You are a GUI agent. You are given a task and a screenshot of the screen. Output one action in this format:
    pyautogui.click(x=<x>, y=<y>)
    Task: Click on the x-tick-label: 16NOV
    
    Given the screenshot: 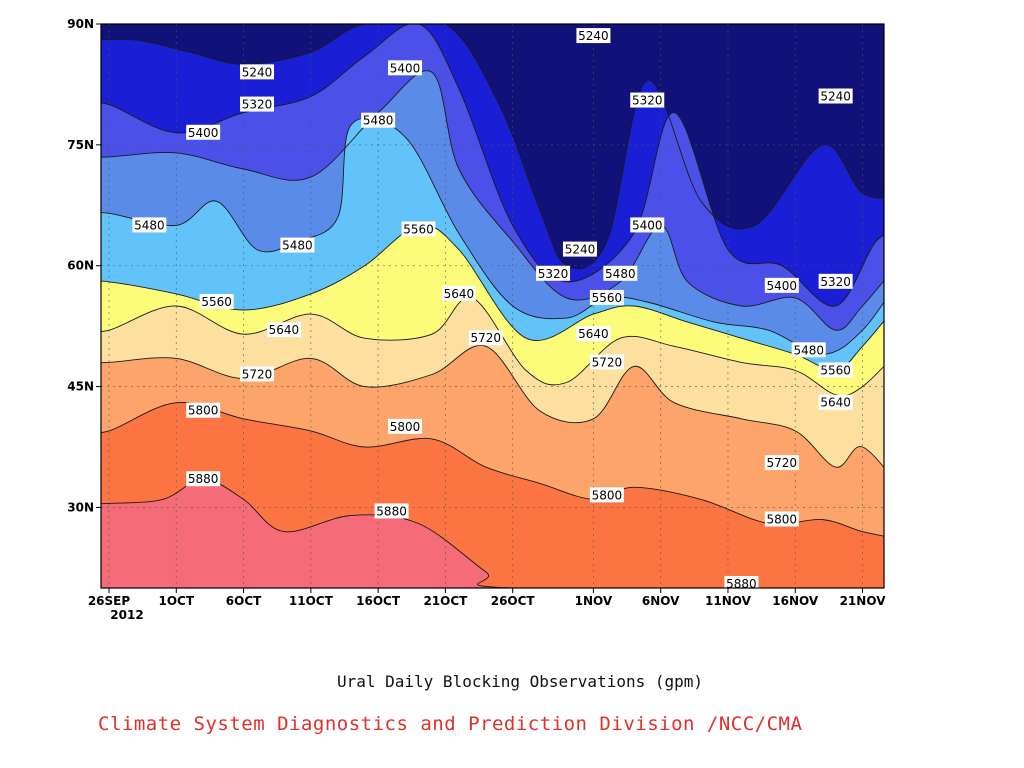 What is the action you would take?
    pyautogui.click(x=795, y=601)
    